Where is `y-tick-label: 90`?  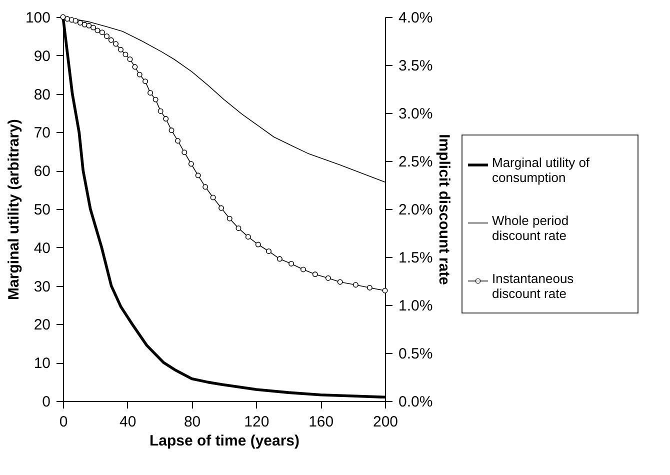 y-tick-label: 90 is located at coordinates (42, 56).